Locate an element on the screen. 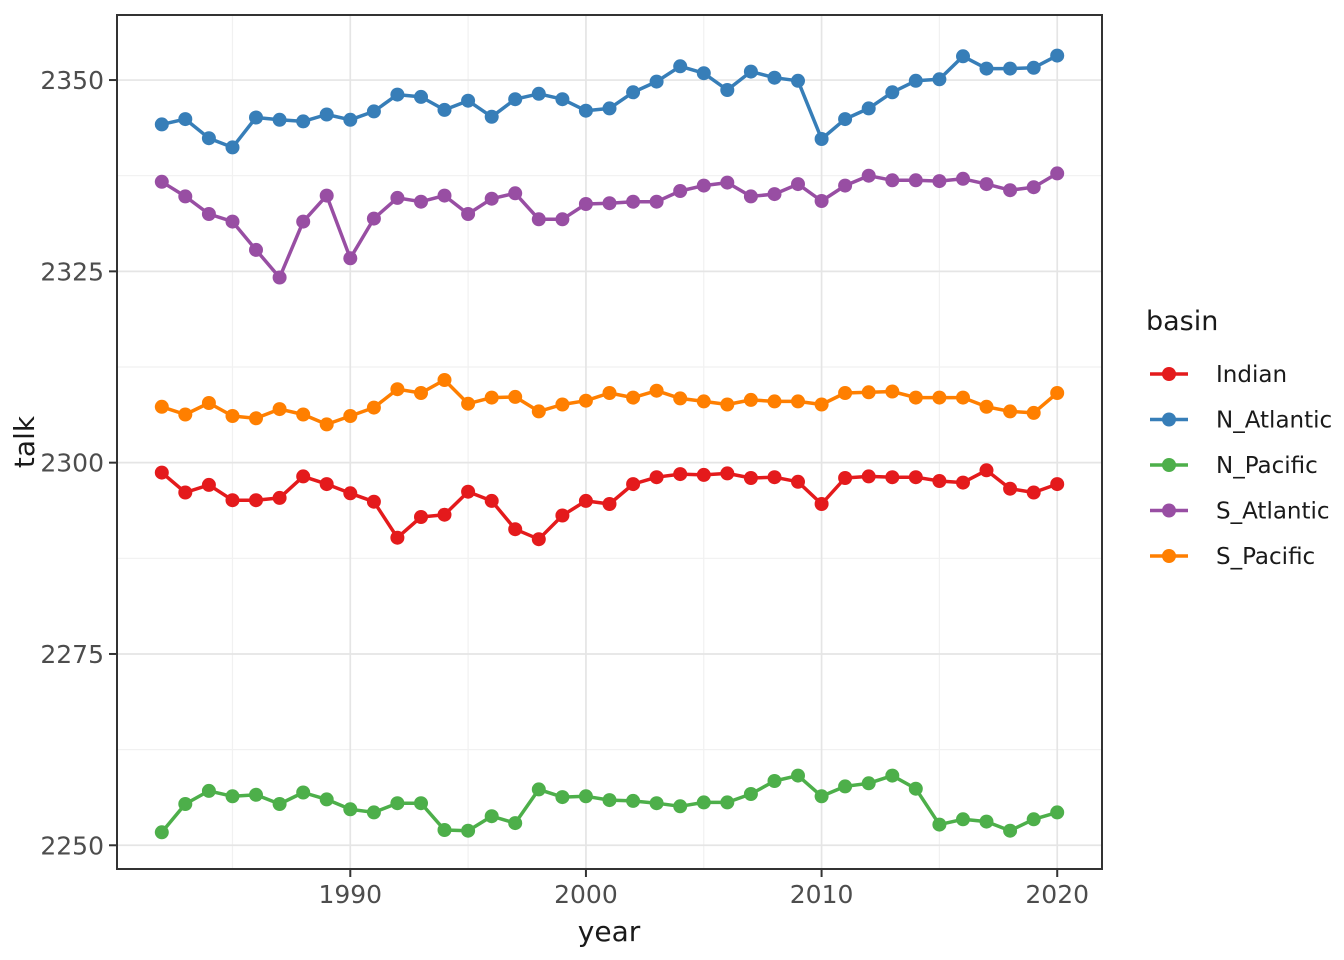 This screenshot has width=1344, height=960. legend-item-label: Indian is located at coordinates (1251, 375).